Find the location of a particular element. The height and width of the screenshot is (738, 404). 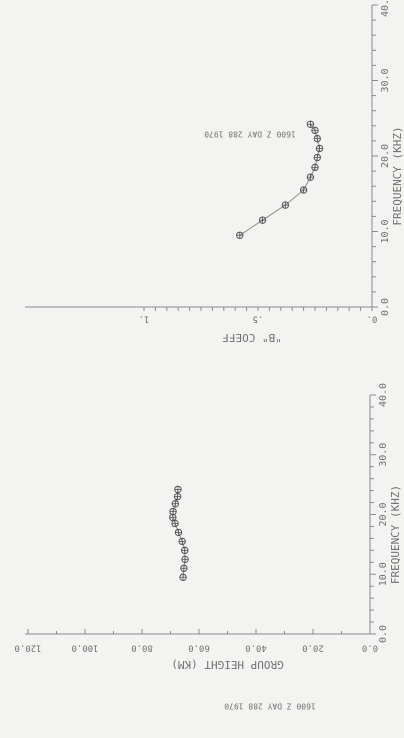

value-tick-label: 1. is located at coordinates (144, 319).